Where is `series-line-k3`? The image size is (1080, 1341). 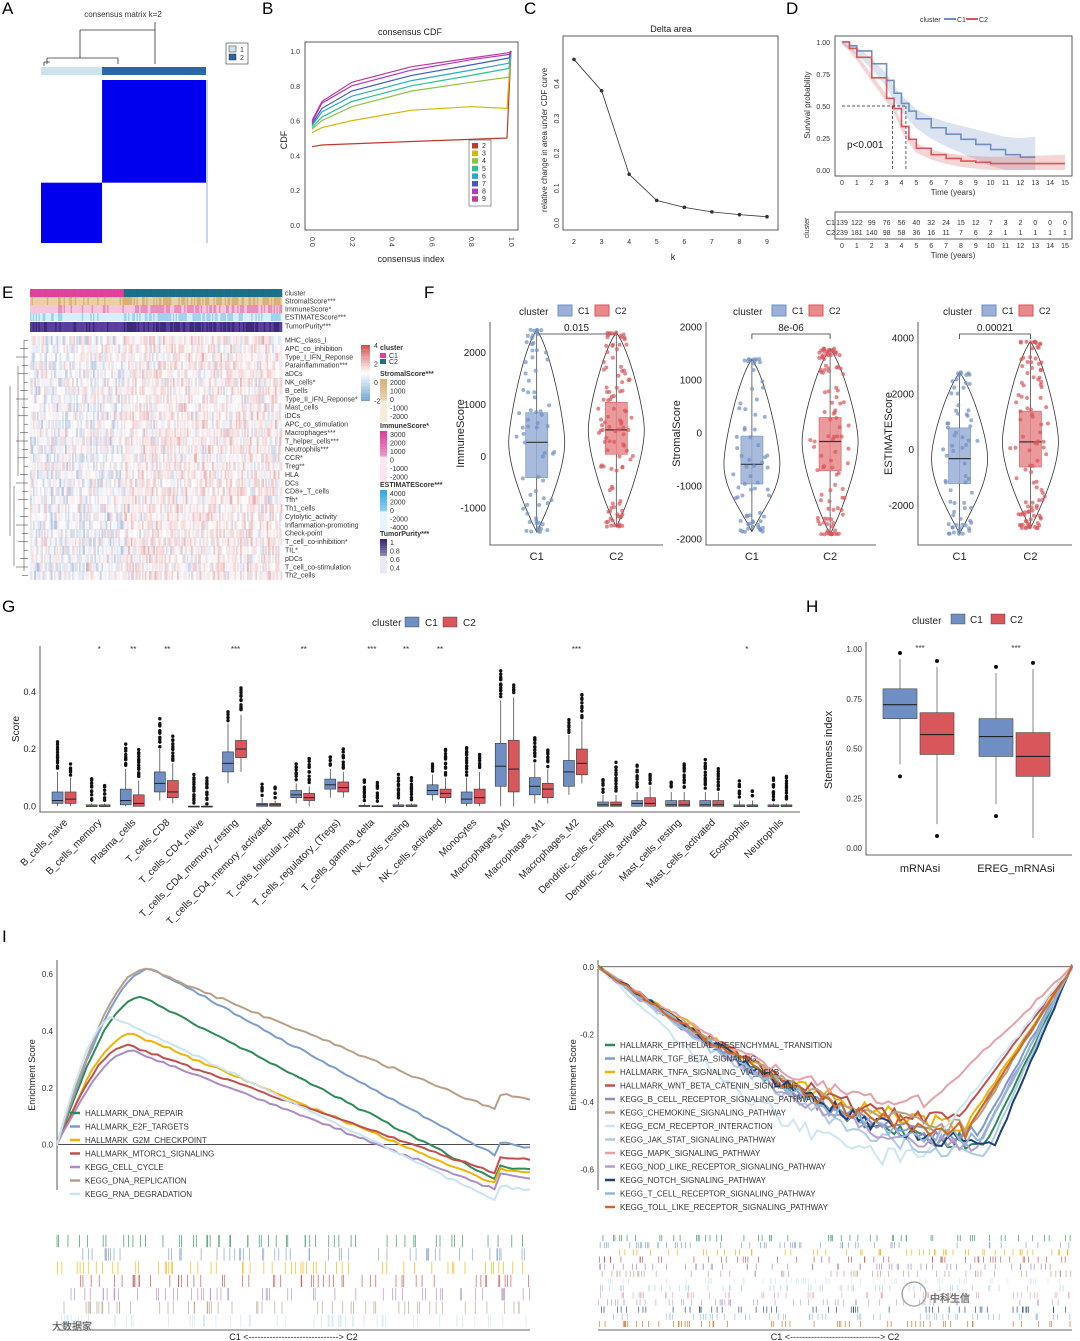
series-line-k3 is located at coordinates (411, 92).